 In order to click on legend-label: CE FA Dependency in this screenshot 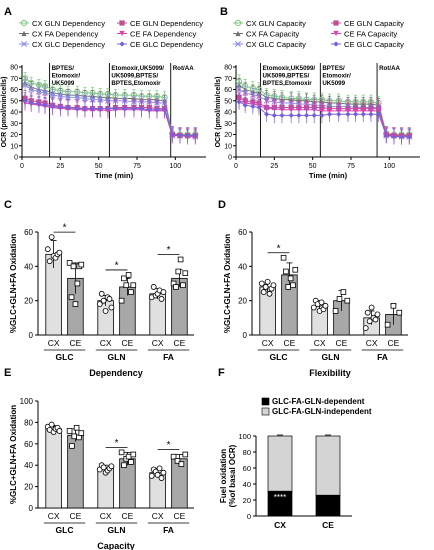, I will do `click(163, 34)`.